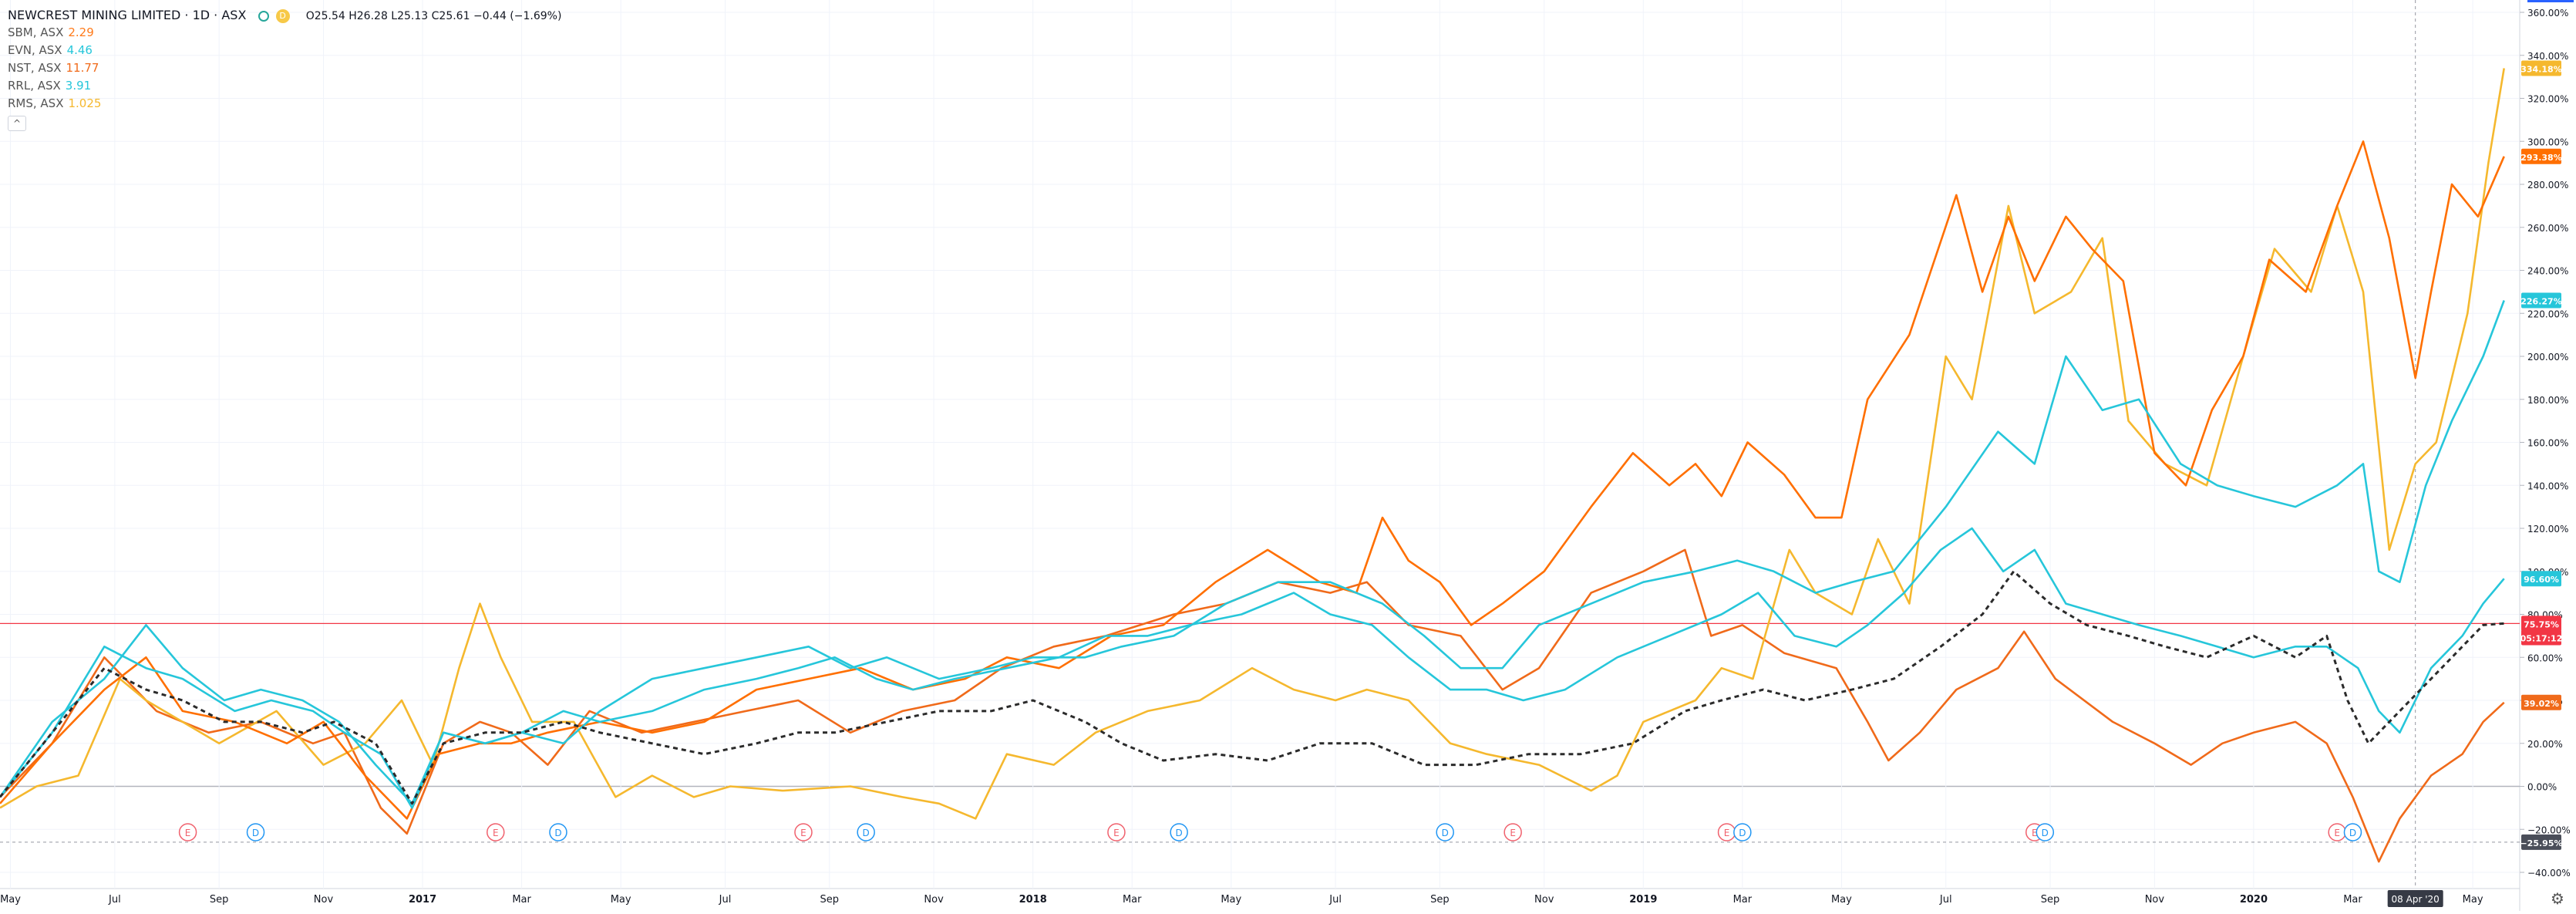 The image size is (2576, 914). Describe the element at coordinates (2558, 898) in the screenshot. I see `gear-icon: ⚙` at that location.